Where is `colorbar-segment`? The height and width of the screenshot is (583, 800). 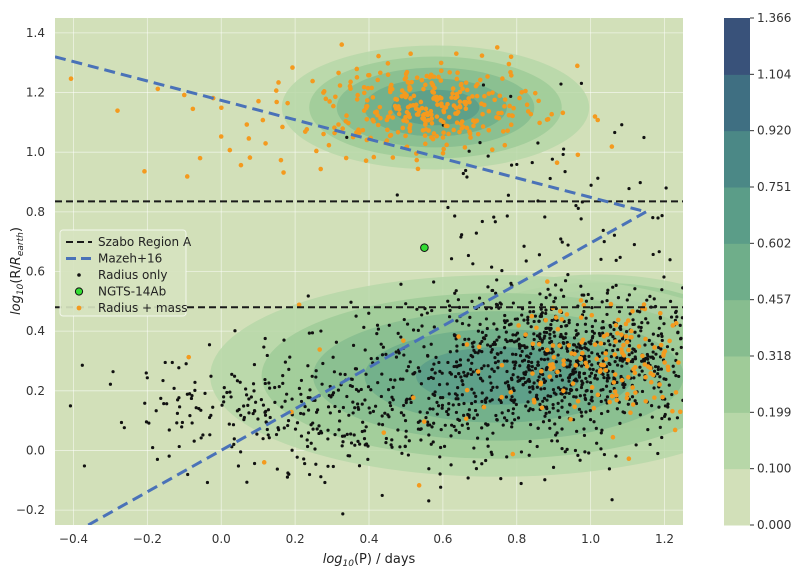
colorbar-segment is located at coordinates (737, 215).